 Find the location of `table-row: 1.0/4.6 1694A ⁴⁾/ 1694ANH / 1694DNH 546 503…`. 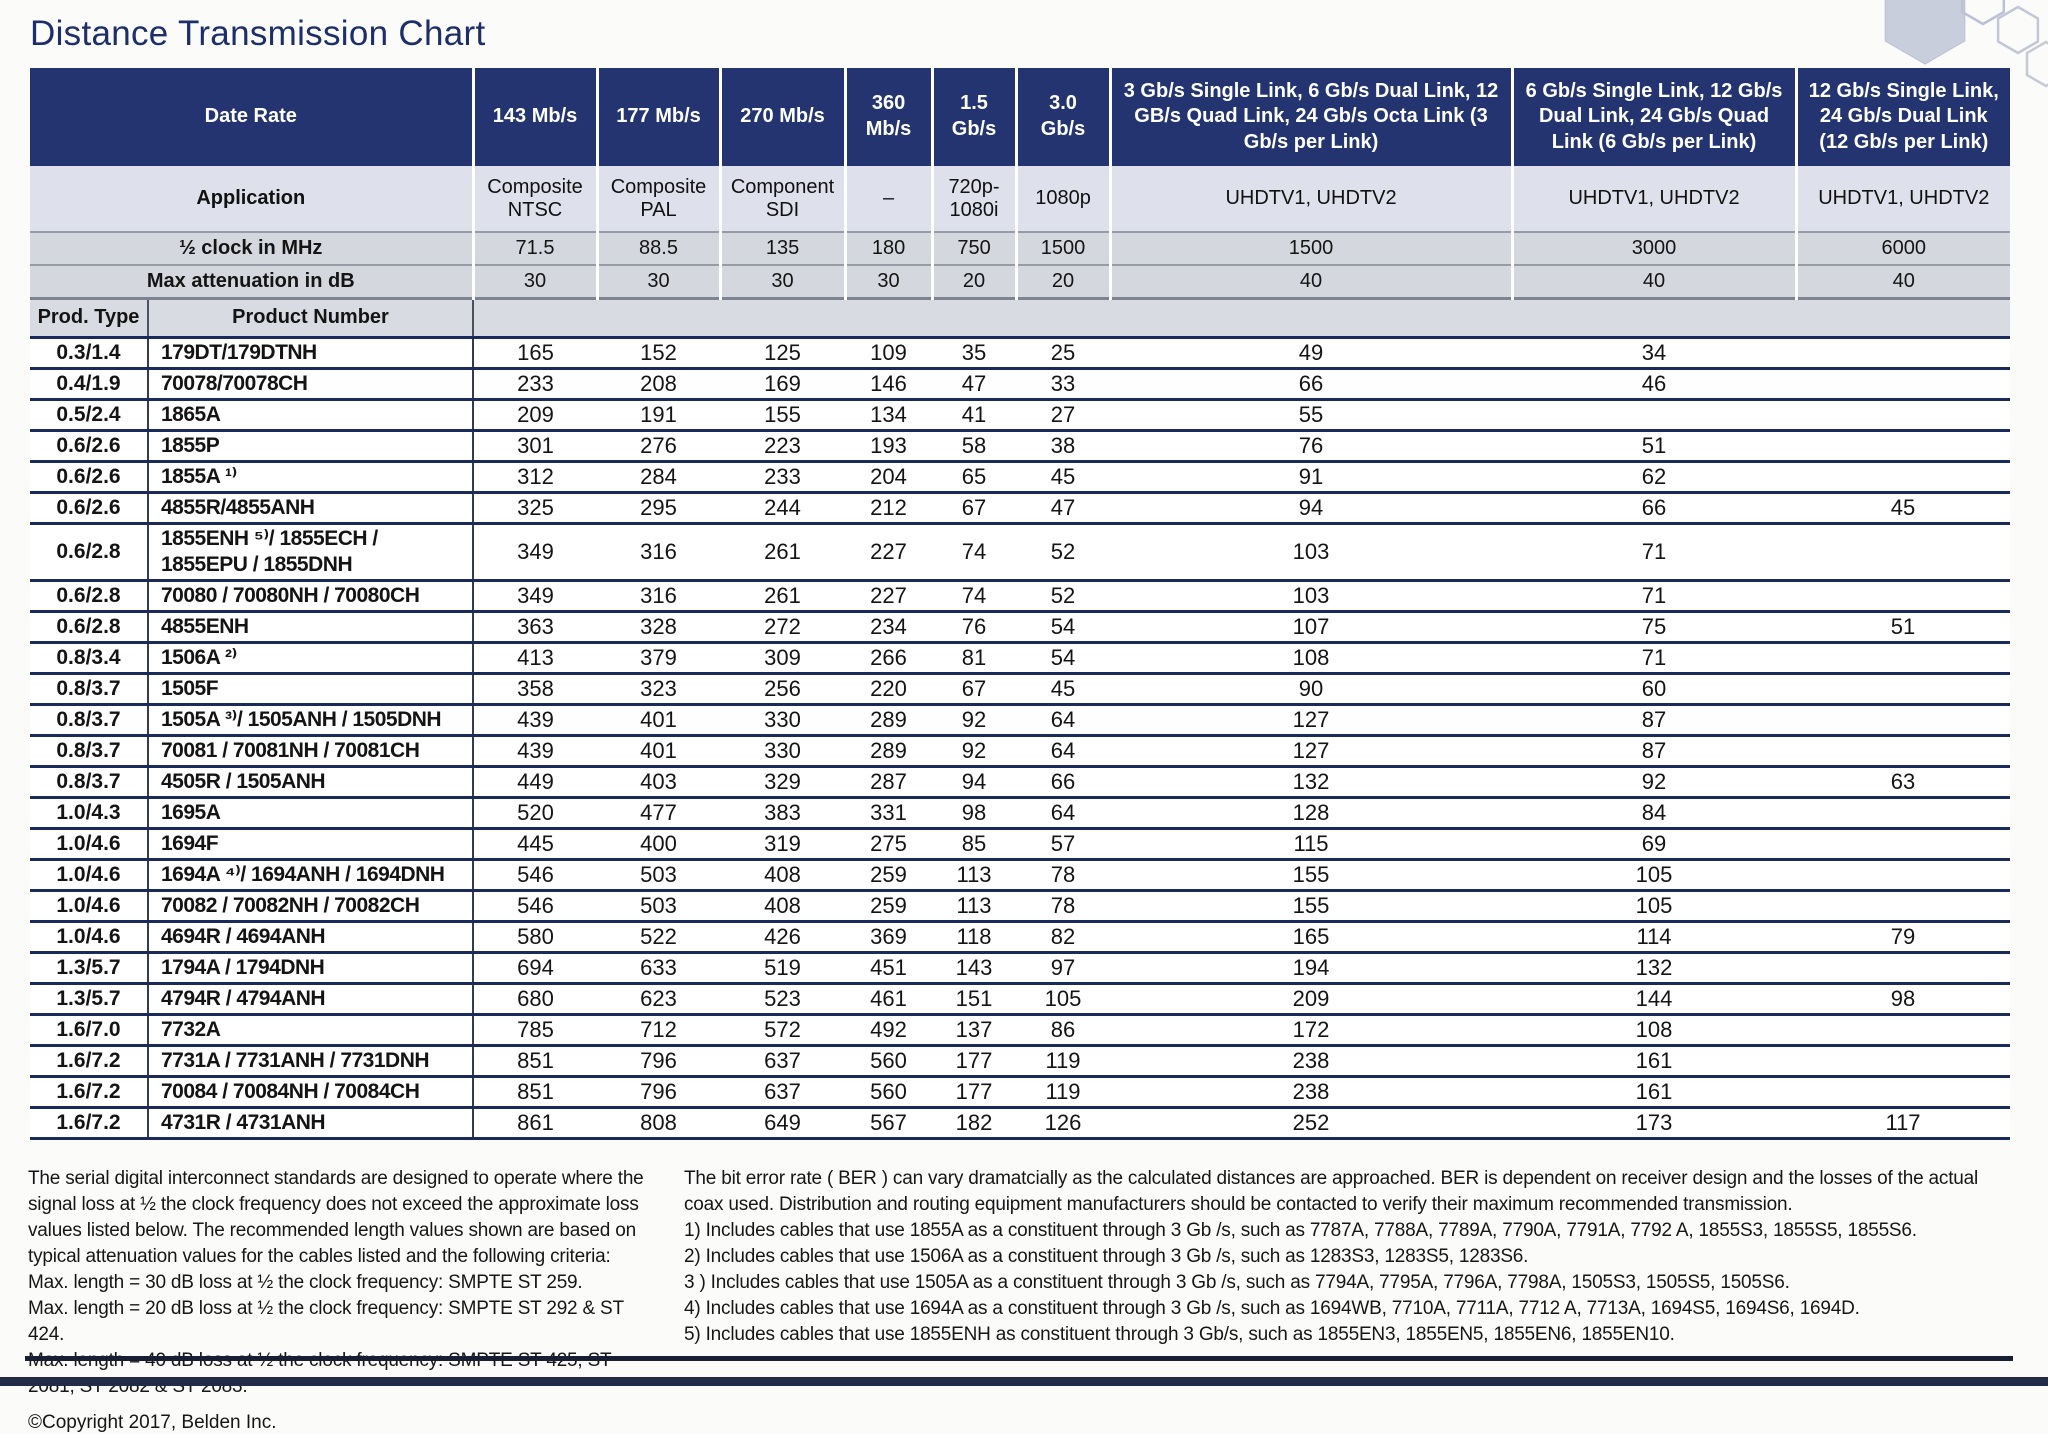

table-row: 1.0/4.6 1694A ⁴⁾/ 1694ANH / 1694DNH 546 503… is located at coordinates (1020, 873).